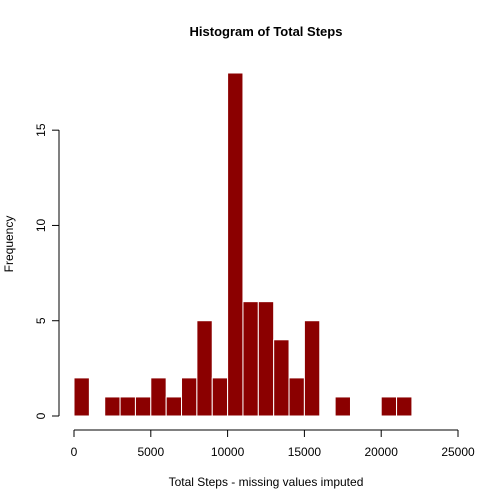 This screenshot has height=504, width=504. I want to click on x-tick-label: 25000, so click(458, 452).